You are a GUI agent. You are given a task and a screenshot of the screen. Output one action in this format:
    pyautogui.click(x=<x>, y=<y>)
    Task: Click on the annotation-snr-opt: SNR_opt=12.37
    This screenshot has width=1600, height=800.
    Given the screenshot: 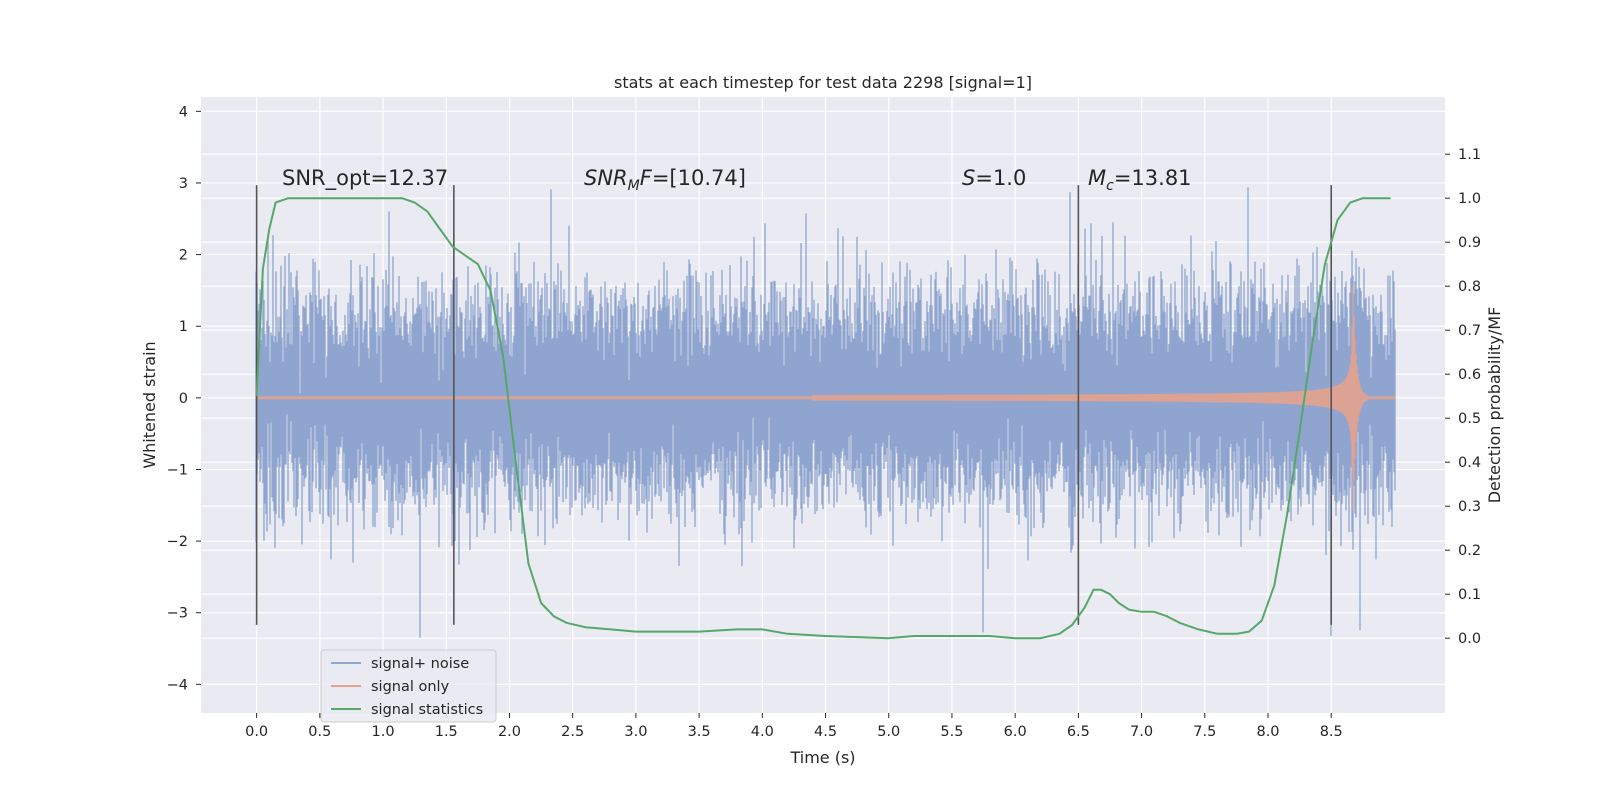 What is the action you would take?
    pyautogui.click(x=365, y=178)
    